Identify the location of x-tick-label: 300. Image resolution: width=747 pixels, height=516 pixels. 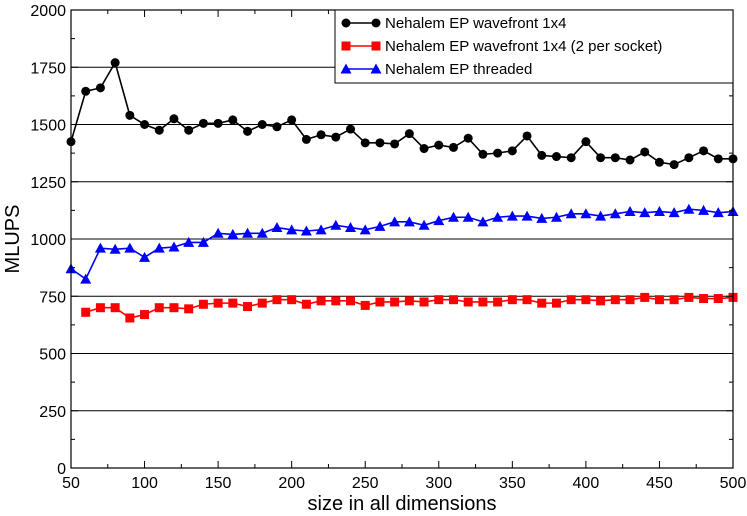
(438, 483).